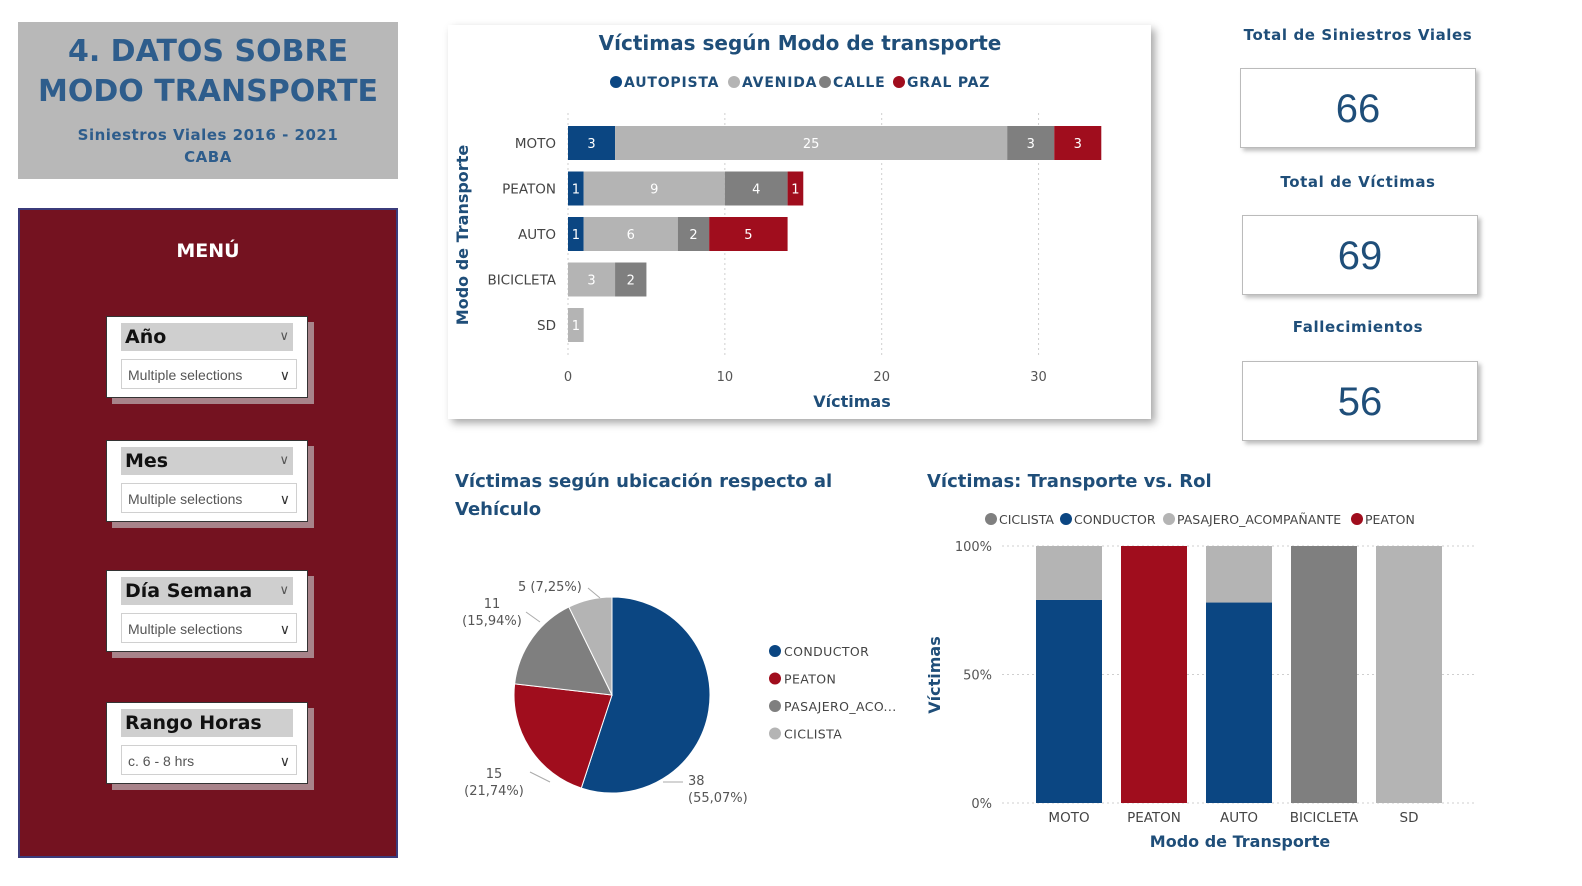 The height and width of the screenshot is (886, 1582). I want to click on bar-auto-gral-paz, so click(748, 234).